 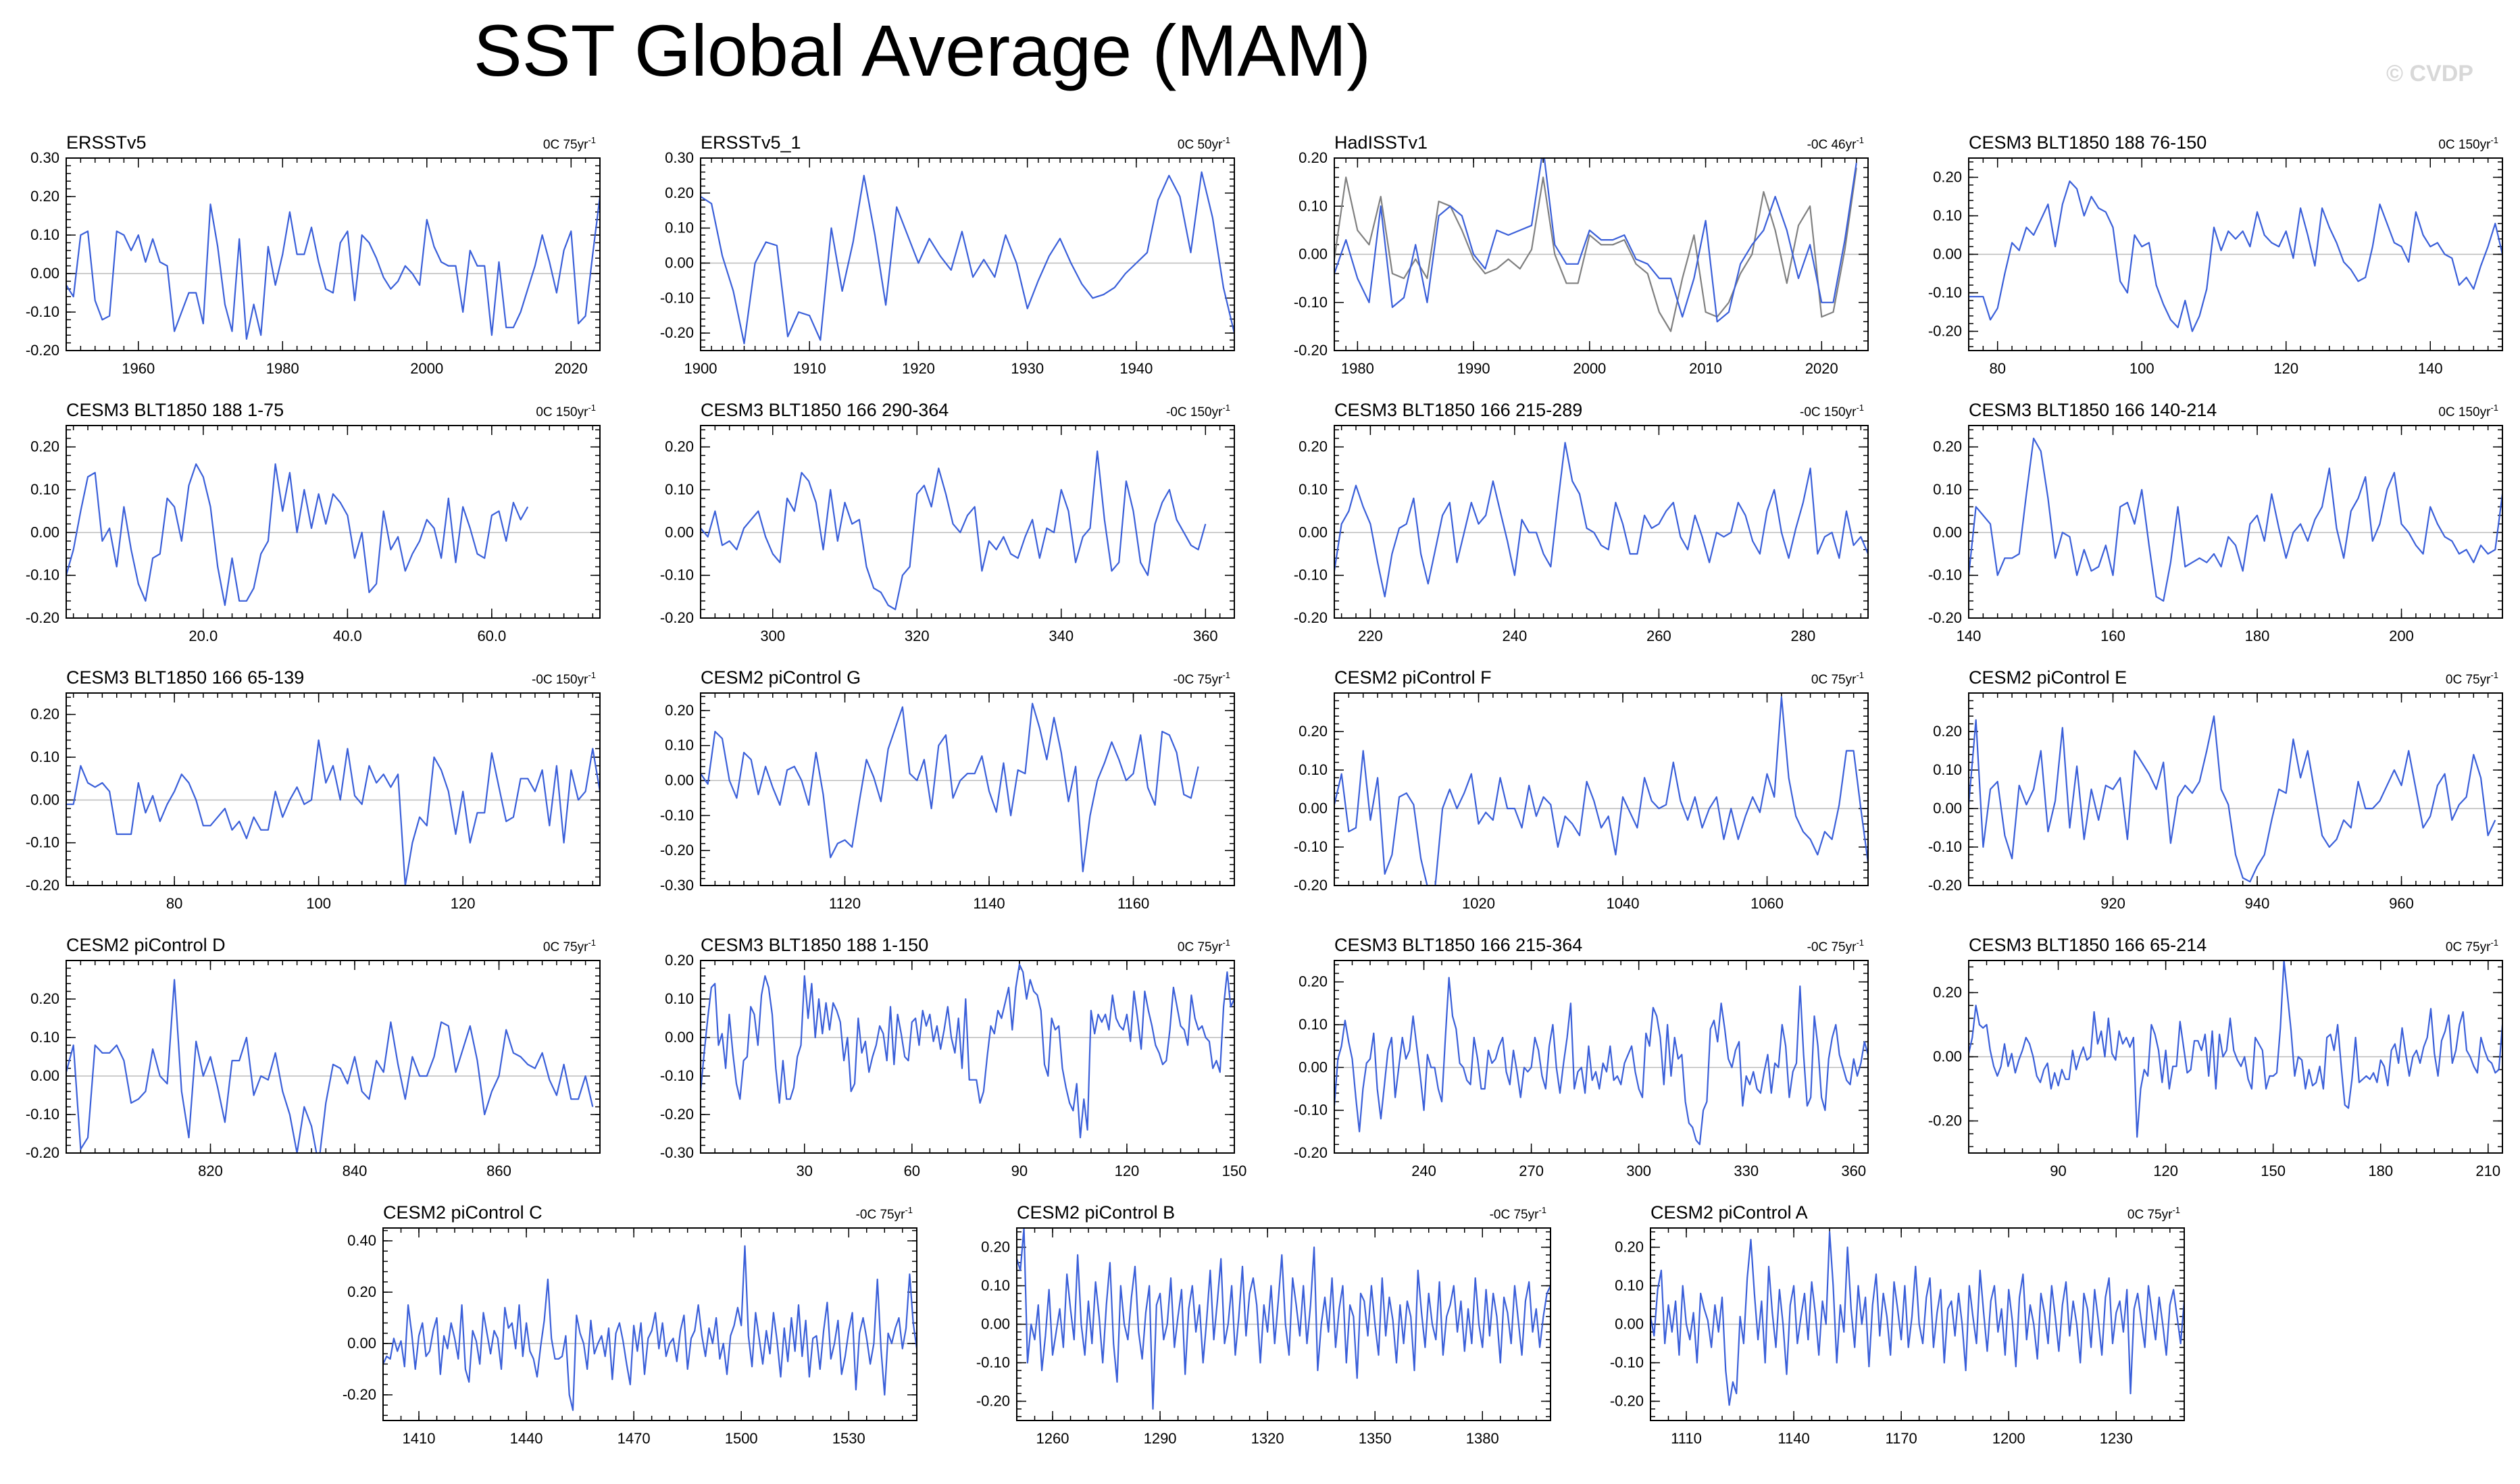 I want to click on x-tick-label: 280, so click(x=1803, y=636).